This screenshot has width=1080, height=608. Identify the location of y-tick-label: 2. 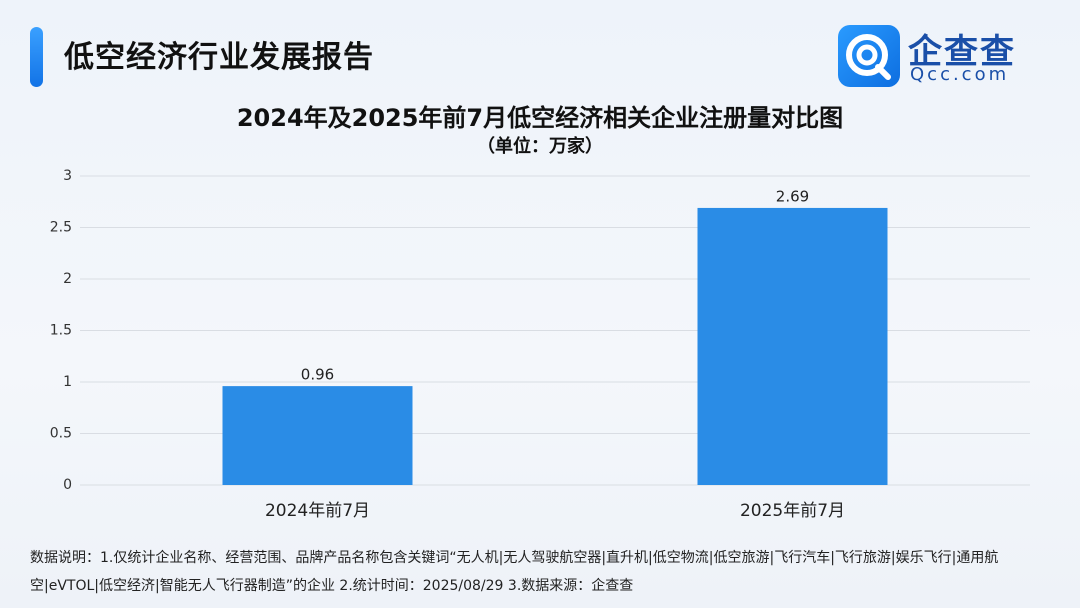
(67, 279).